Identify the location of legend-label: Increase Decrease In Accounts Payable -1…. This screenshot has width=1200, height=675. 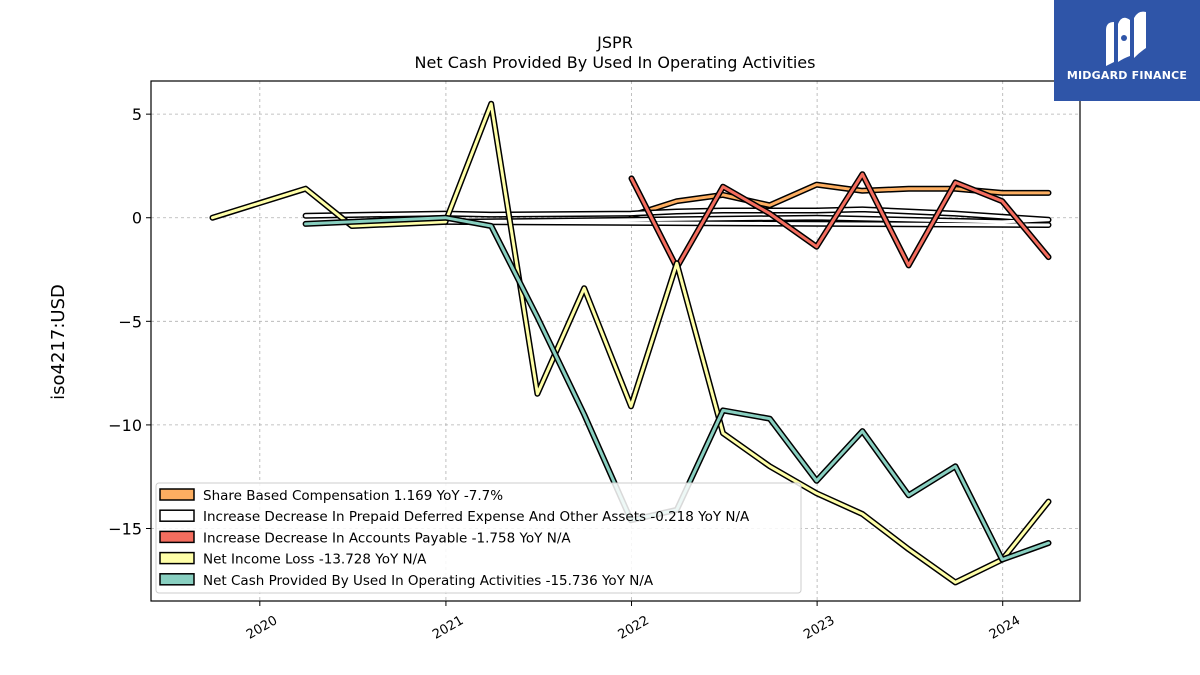
(387, 538).